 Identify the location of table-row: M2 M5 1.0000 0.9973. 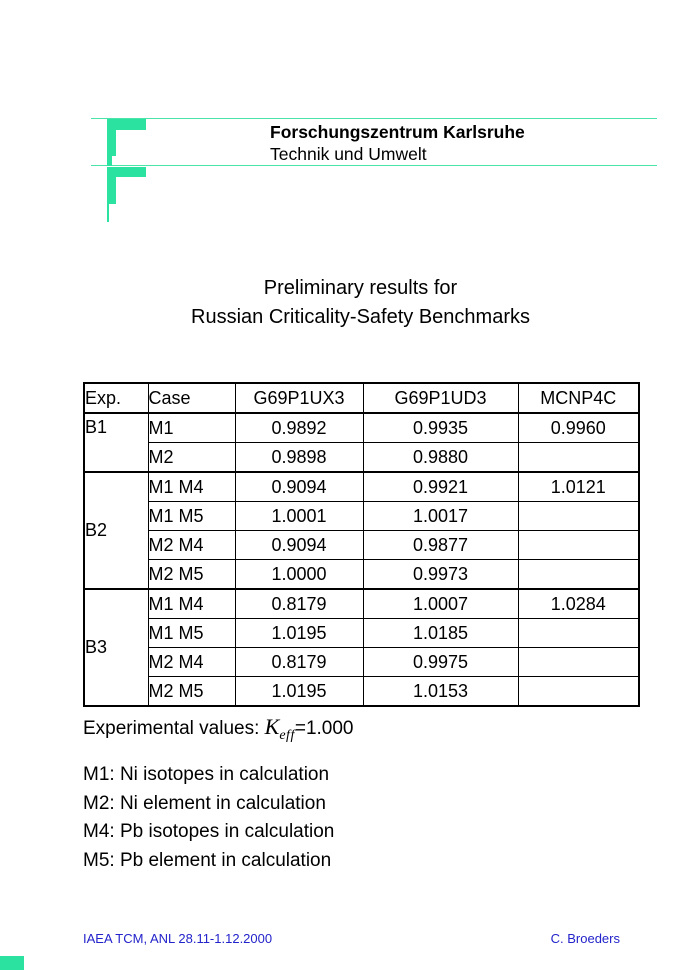
(362, 574).